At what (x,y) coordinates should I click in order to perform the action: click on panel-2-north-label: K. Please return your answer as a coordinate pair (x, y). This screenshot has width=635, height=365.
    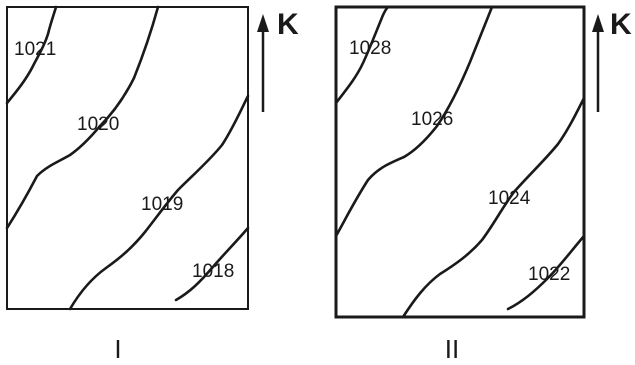
    Looking at the image, I should click on (621, 24).